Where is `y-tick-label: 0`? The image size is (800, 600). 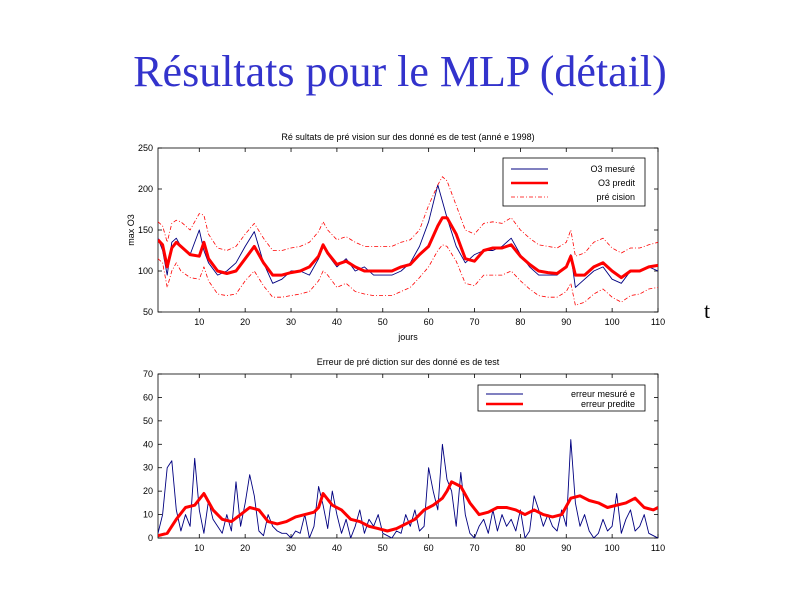
y-tick-label: 0 is located at coordinates (150, 538).